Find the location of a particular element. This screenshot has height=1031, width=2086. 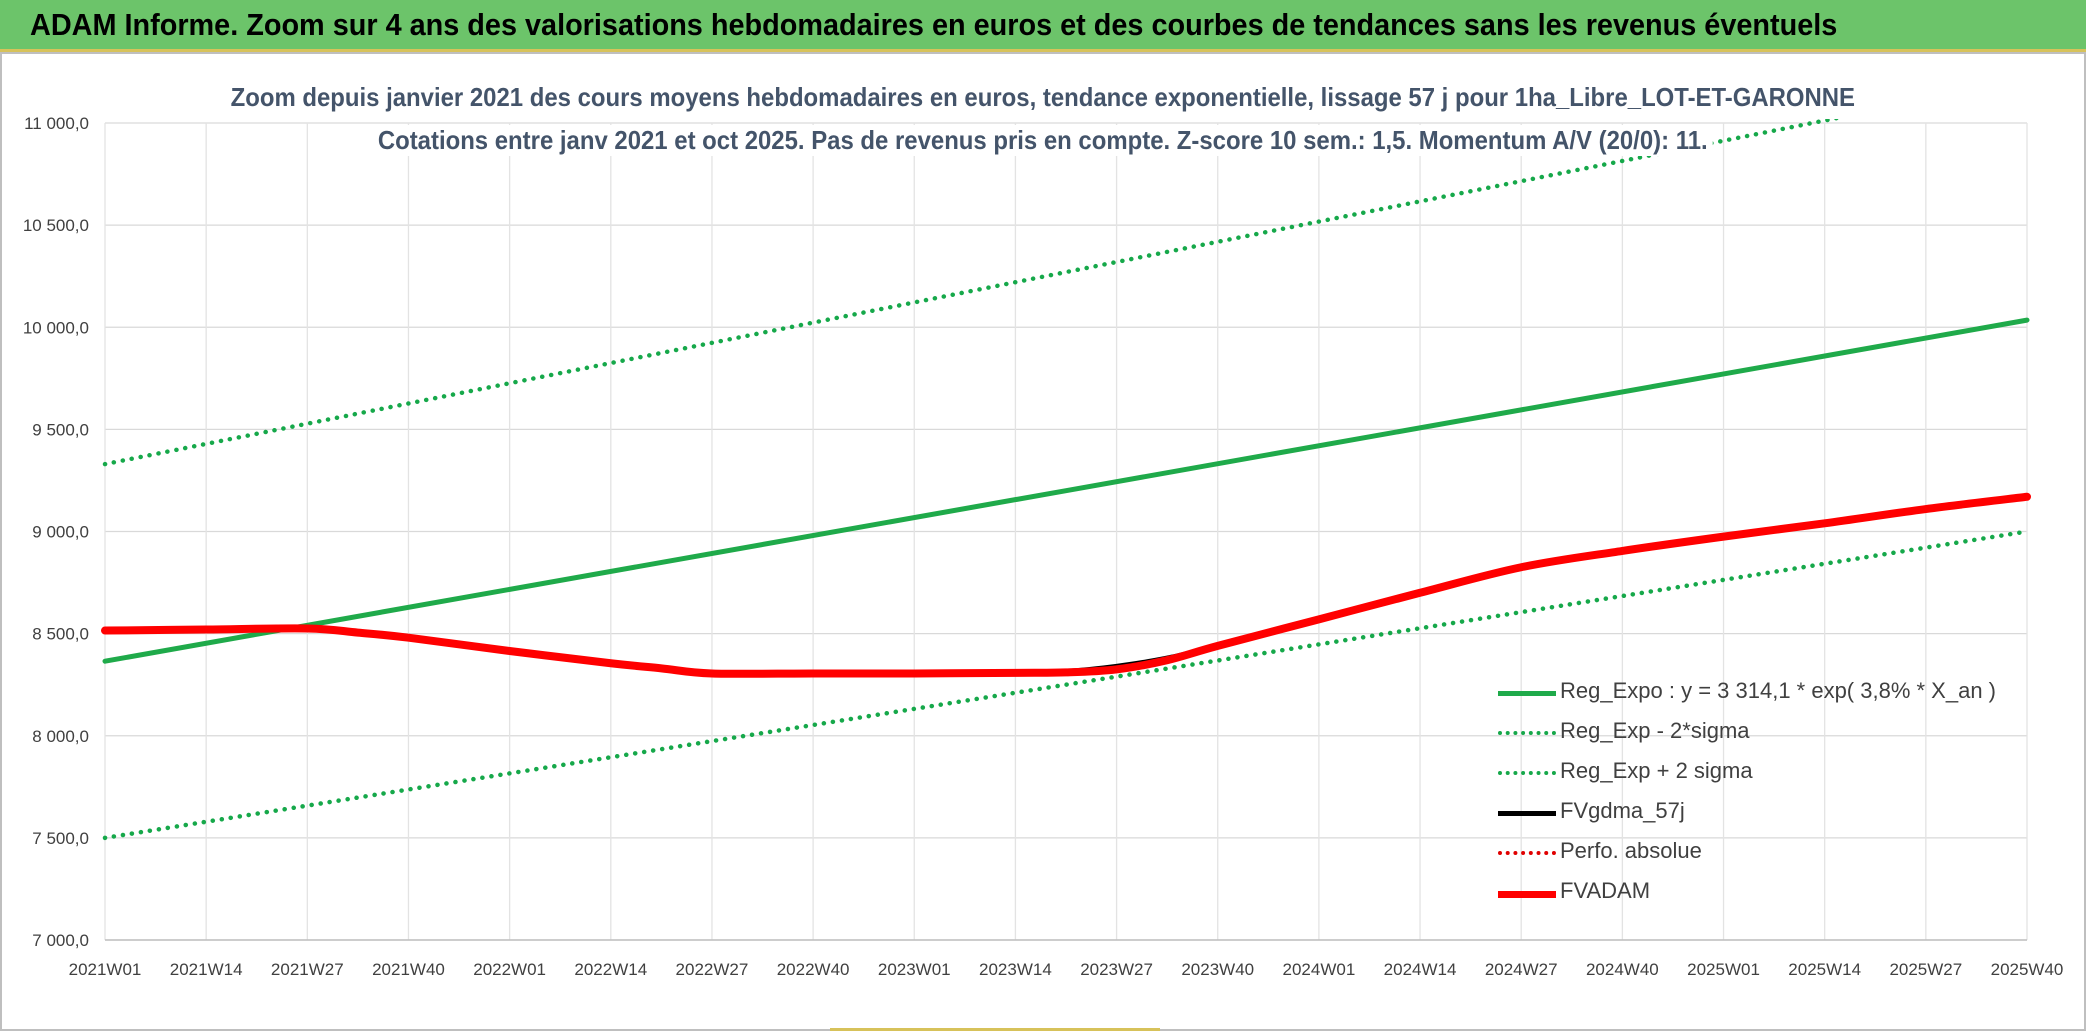

x-tick-label: 2024W27 is located at coordinates (1521, 969).